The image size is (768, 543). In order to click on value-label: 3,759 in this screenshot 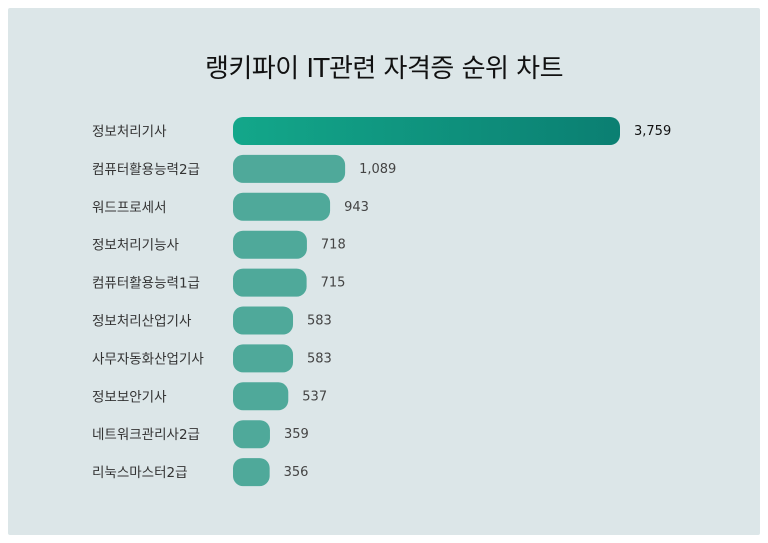, I will do `click(652, 131)`.